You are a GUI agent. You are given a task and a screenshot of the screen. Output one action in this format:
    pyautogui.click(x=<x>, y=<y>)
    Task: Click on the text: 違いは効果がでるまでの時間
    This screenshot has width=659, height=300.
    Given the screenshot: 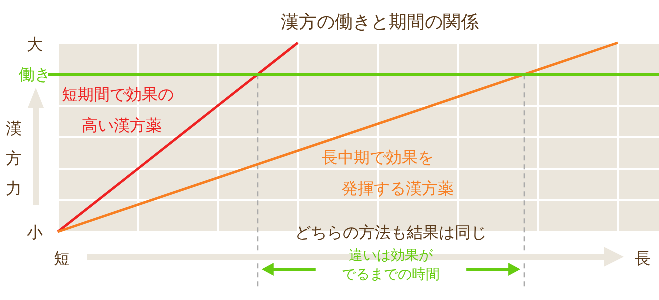 What is the action you would take?
    pyautogui.click(x=391, y=265)
    